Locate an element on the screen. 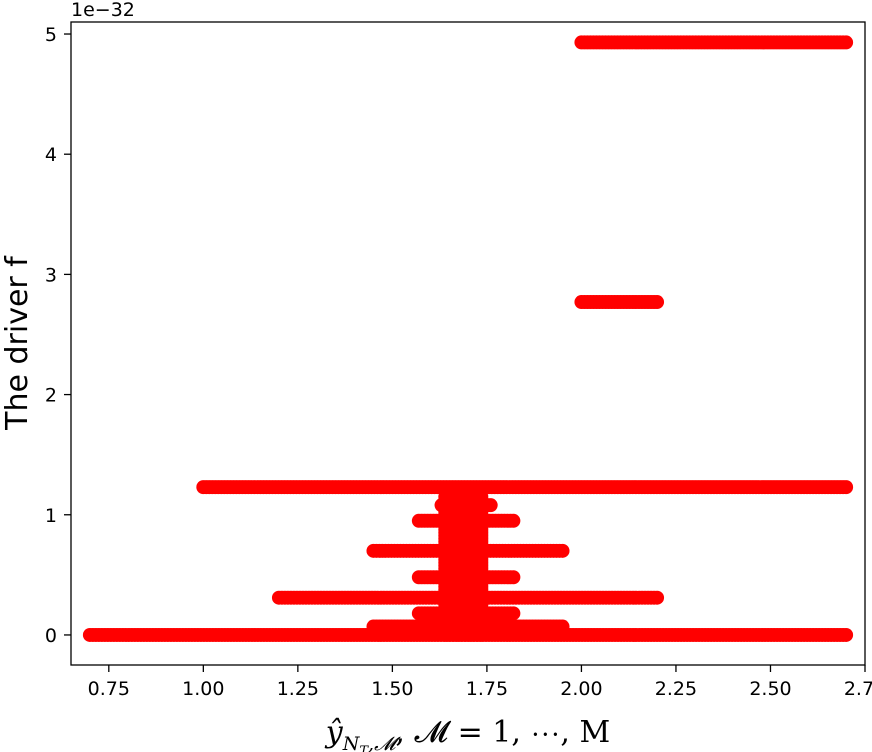 This screenshot has height=752, width=872. x-tick-label: 1.00 is located at coordinates (203, 689).